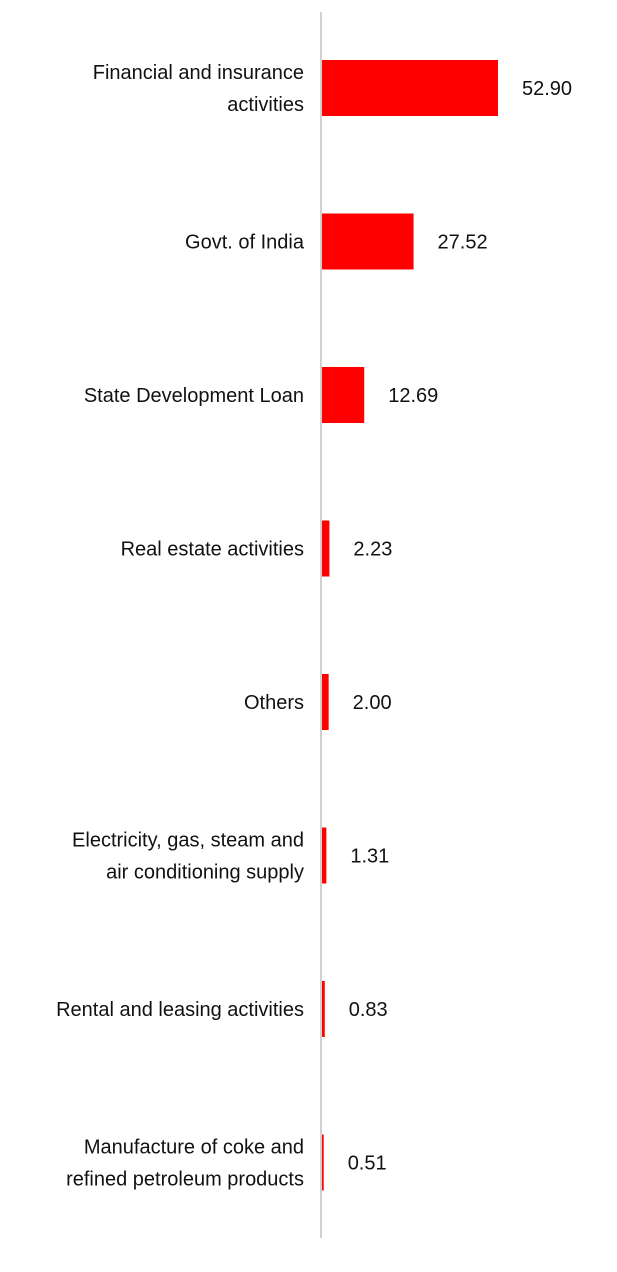 This screenshot has width=617, height=1272. Describe the element at coordinates (367, 1164) in the screenshot. I see `value-label: 0.51` at that location.